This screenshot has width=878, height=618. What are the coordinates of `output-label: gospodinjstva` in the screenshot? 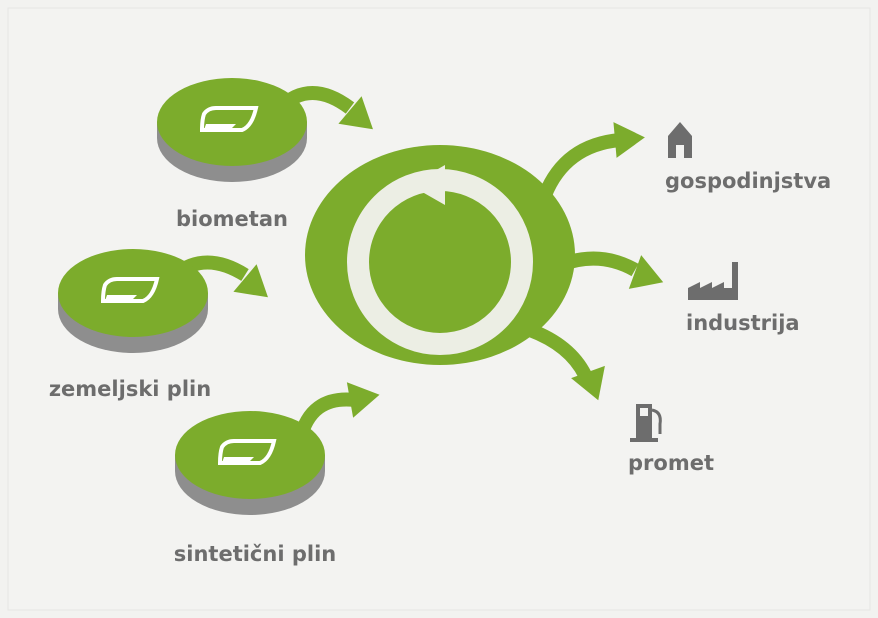 It's located at (748, 181).